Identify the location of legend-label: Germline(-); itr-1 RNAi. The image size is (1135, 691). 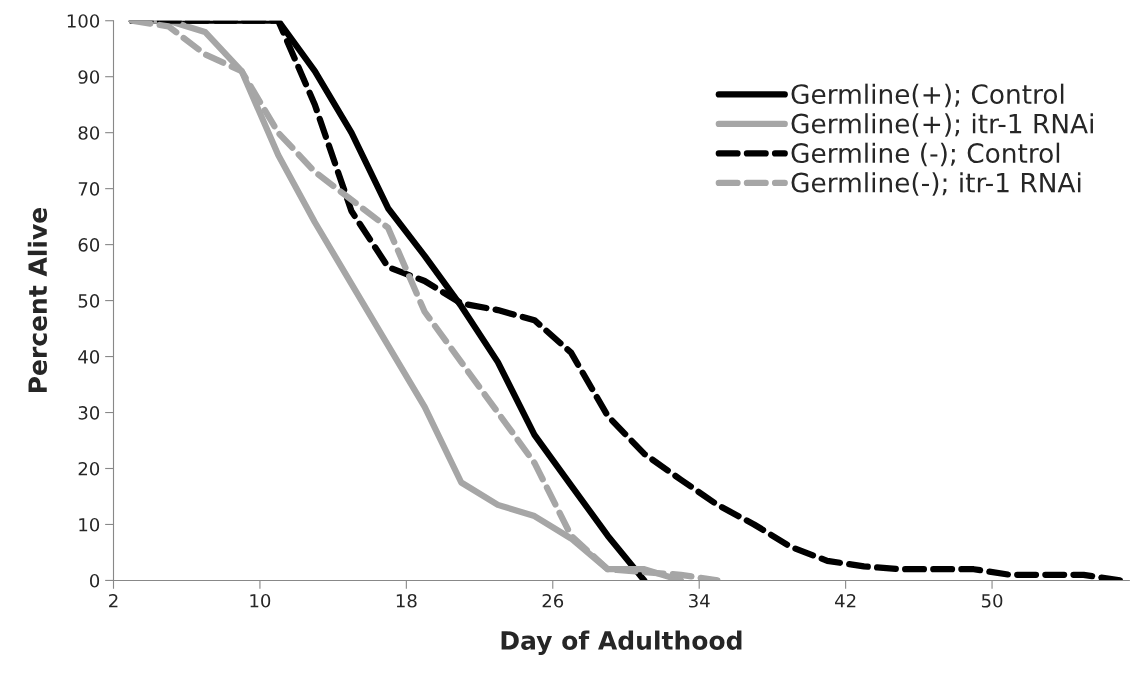
(936, 184).